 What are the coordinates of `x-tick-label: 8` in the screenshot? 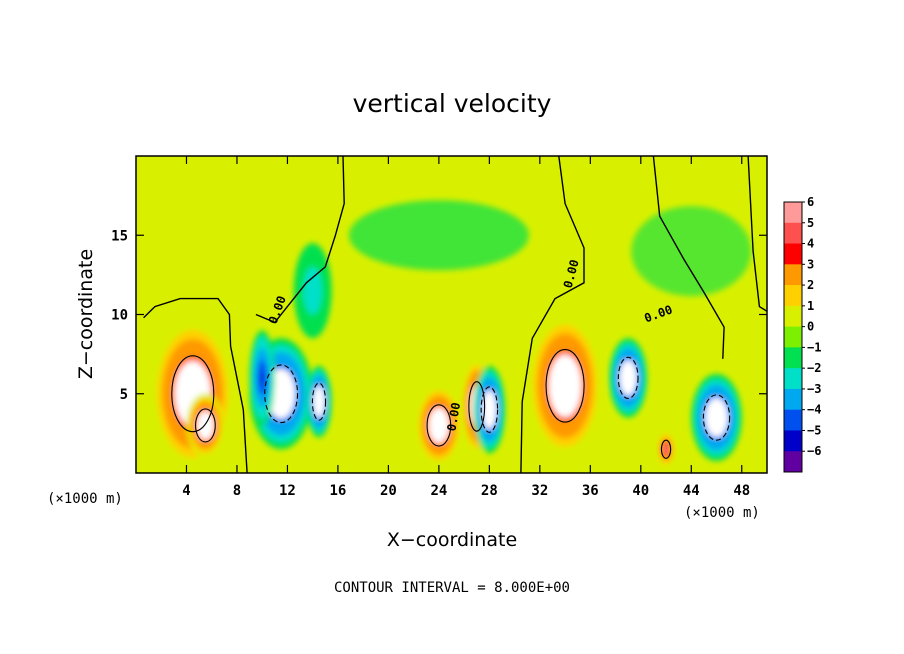 It's located at (237, 491).